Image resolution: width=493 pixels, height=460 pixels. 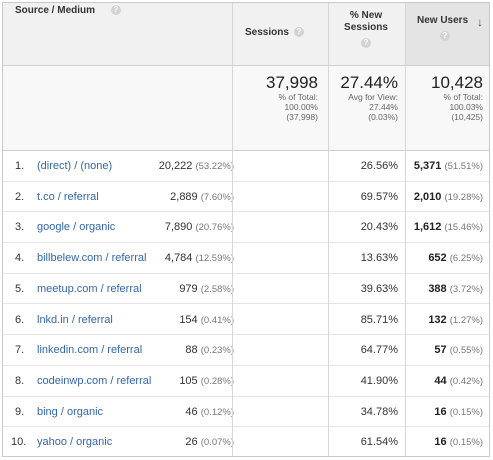 What do you see at coordinates (94, 380) in the screenshot?
I see `source-medium-link: codeinwp.com / referral` at bounding box center [94, 380].